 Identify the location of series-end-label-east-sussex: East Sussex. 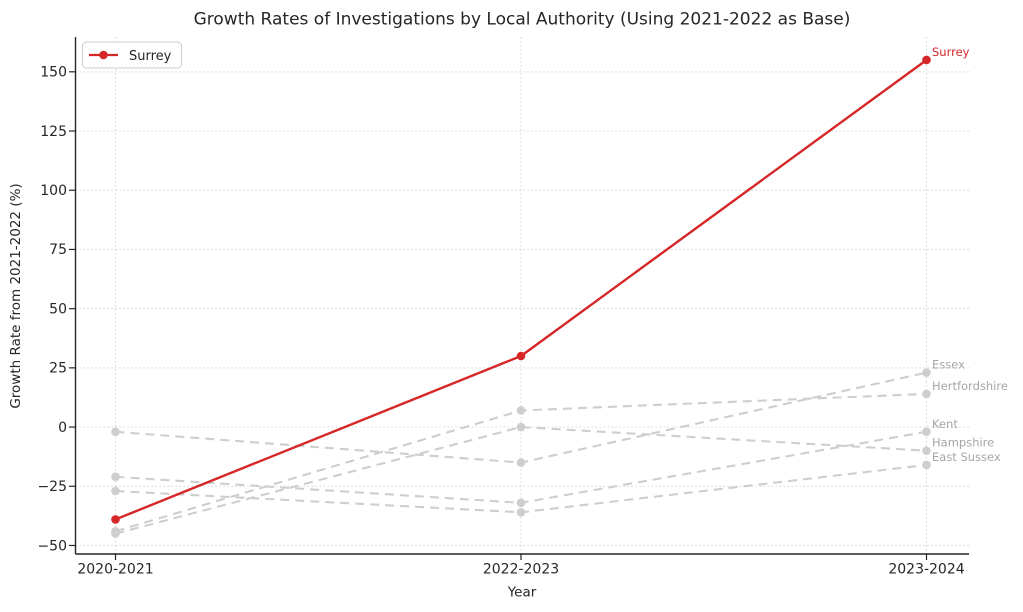
(966, 457).